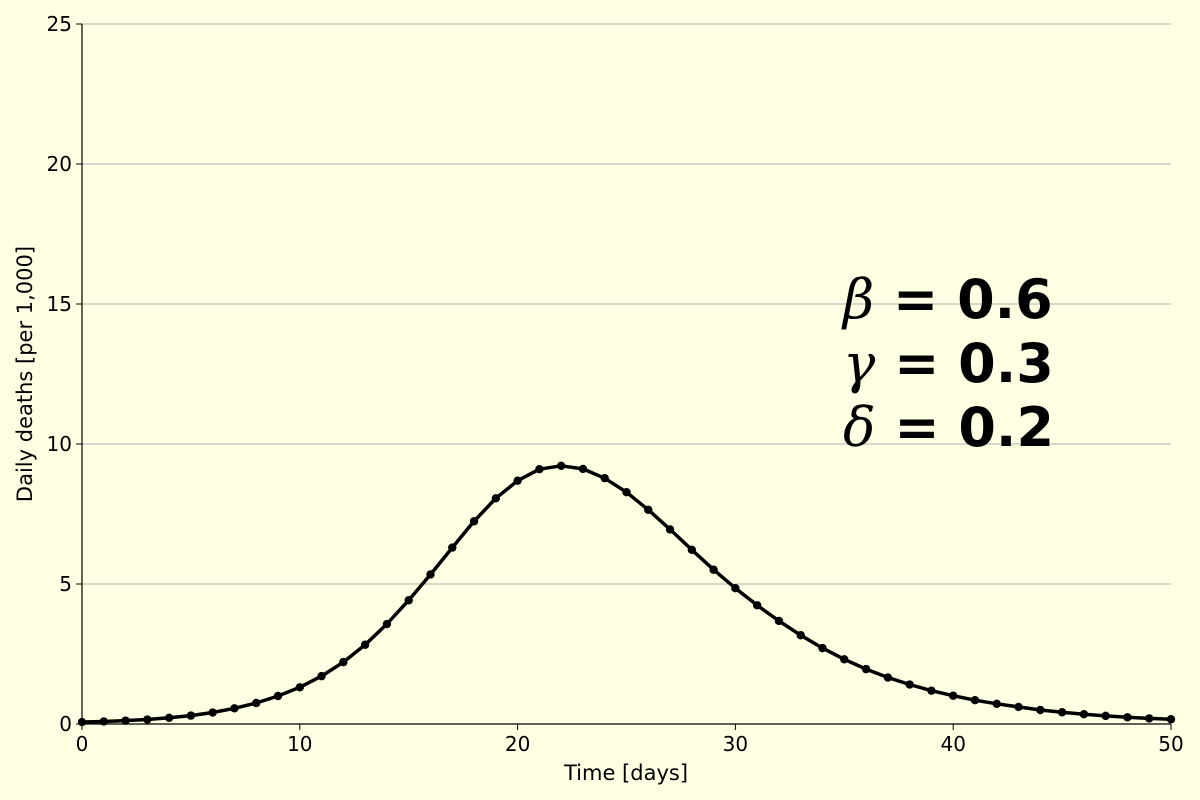  I want to click on y-tick-label-10: 10, so click(59, 444).